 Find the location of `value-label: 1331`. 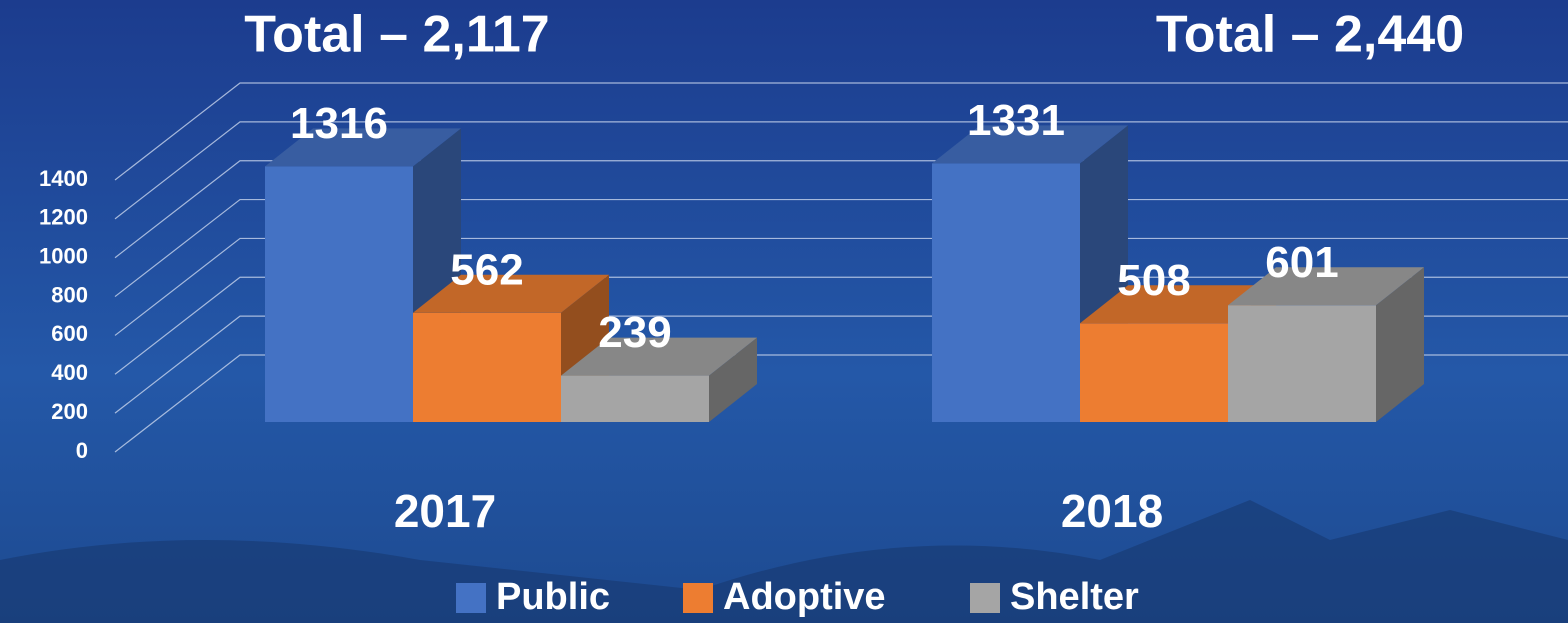

value-label: 1331 is located at coordinates (1016, 120).